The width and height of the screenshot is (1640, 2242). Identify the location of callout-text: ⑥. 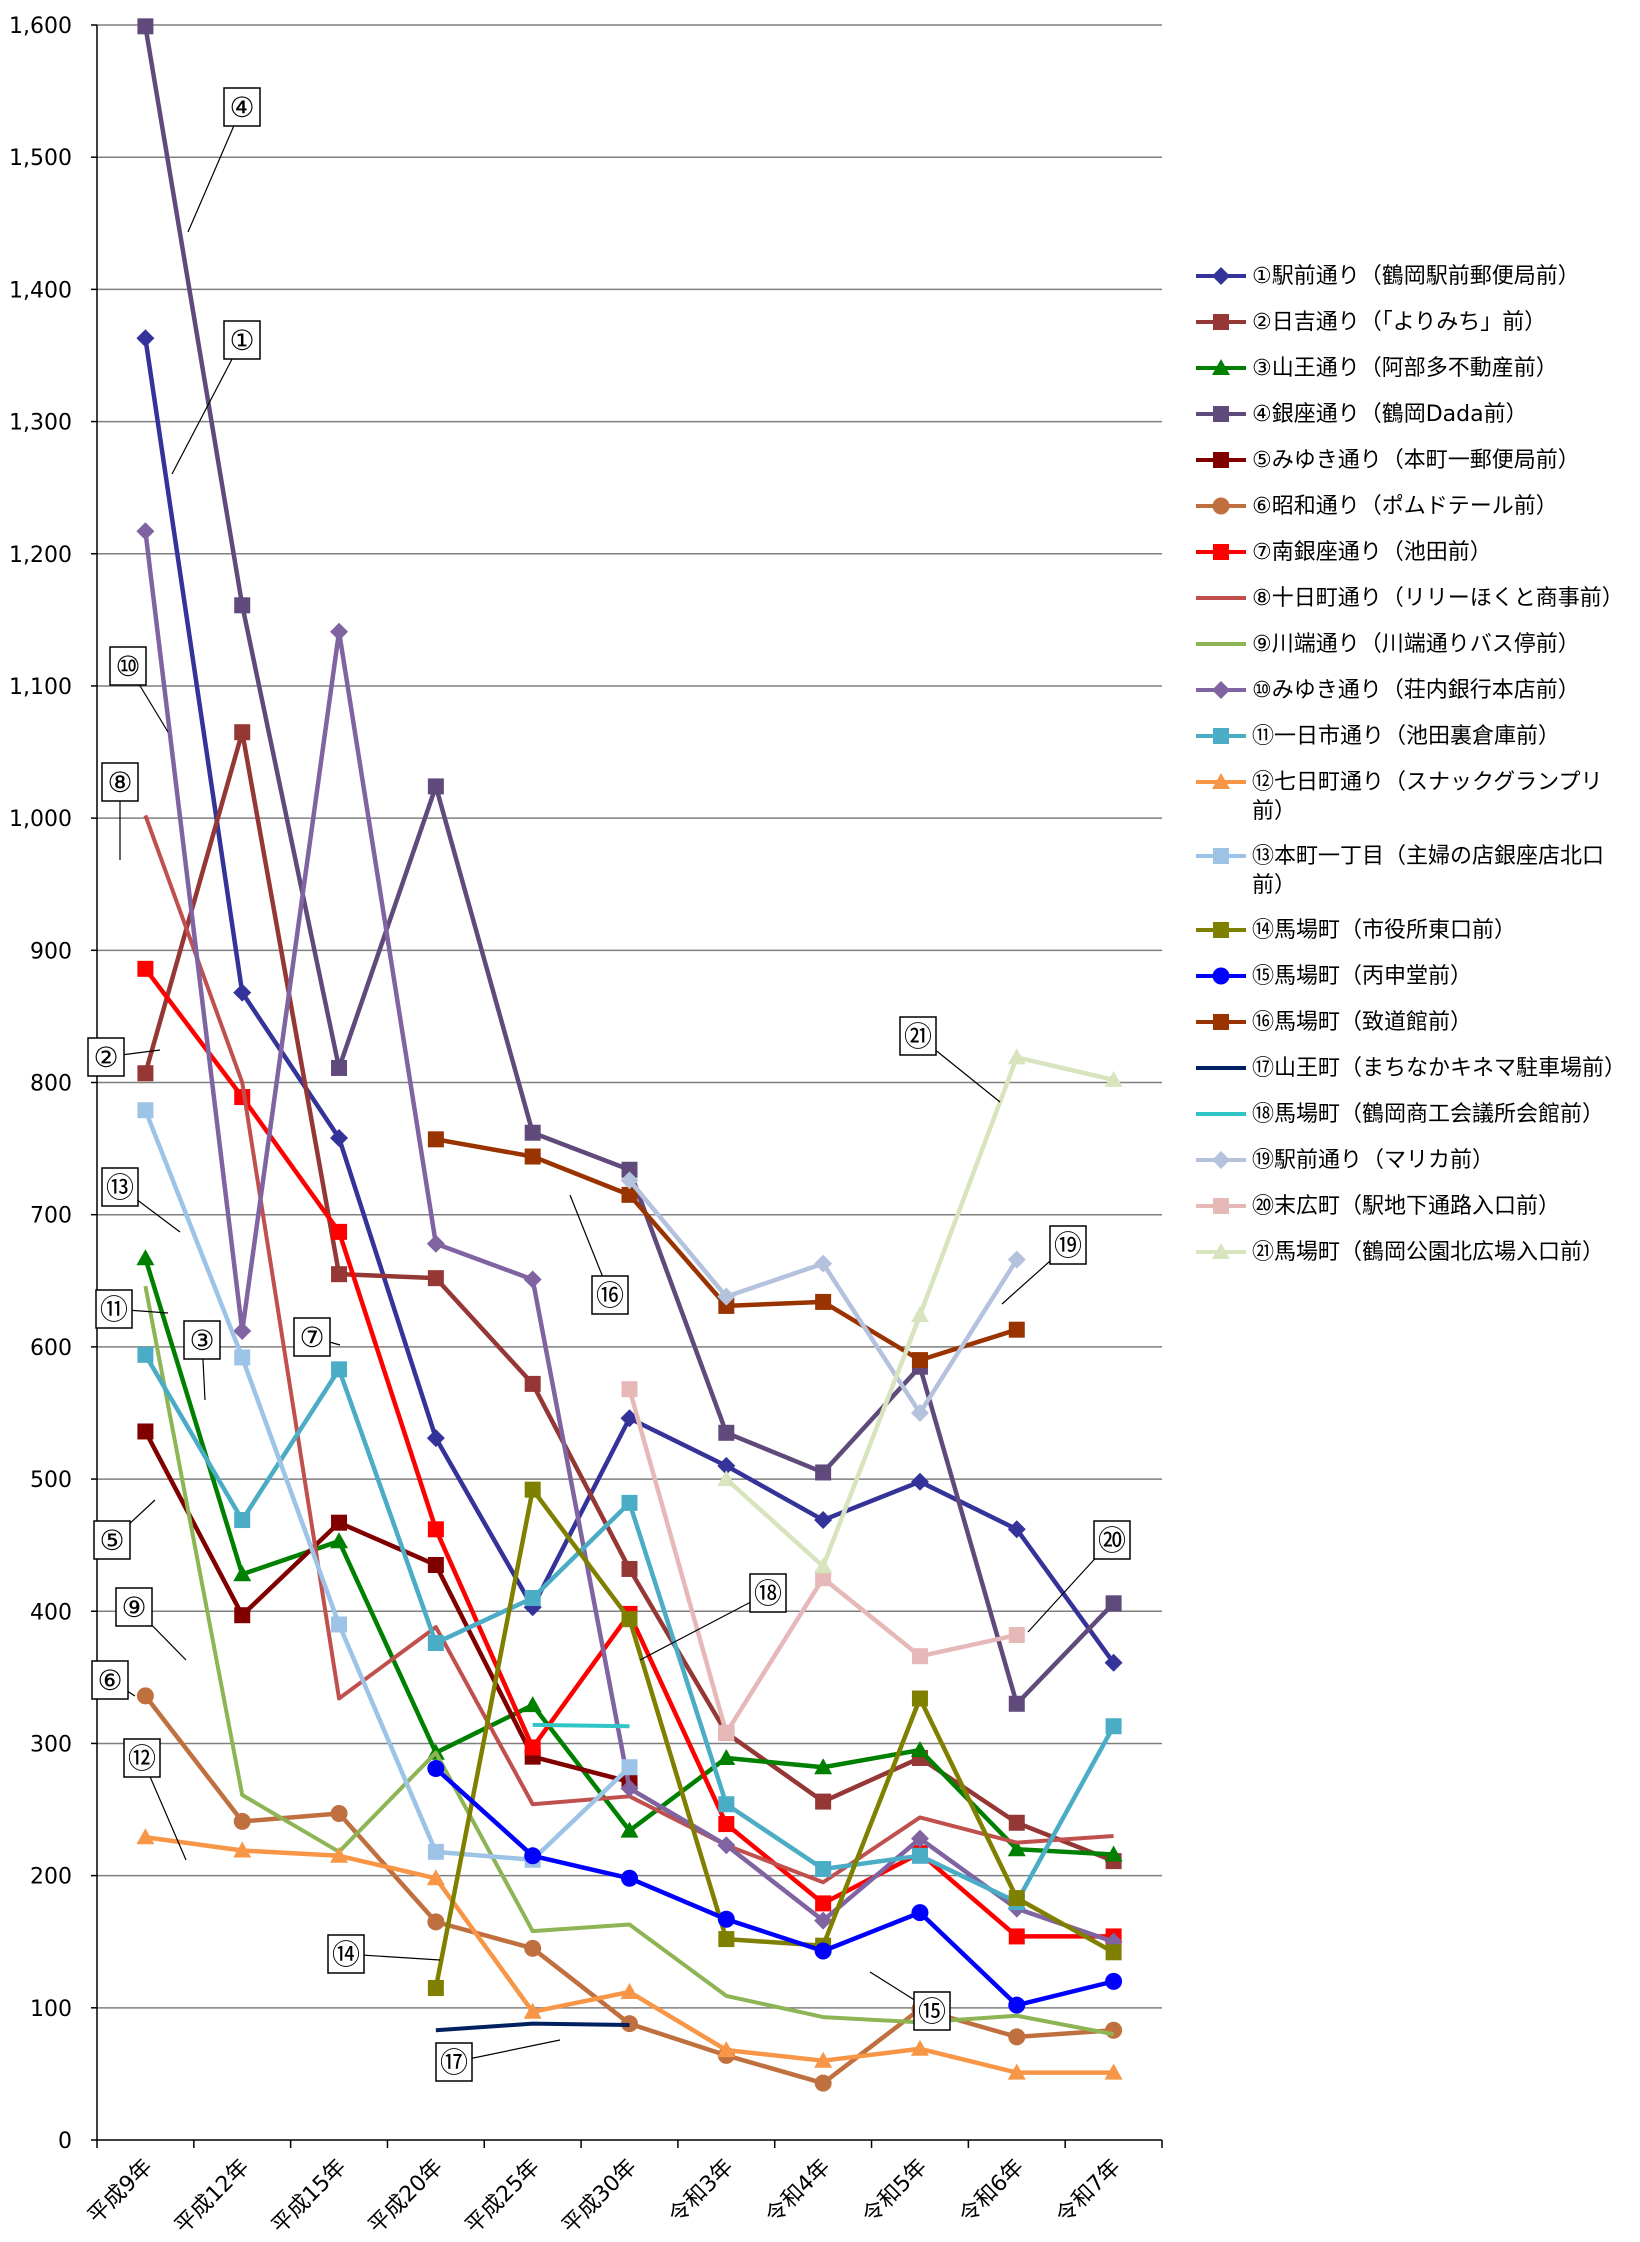
(109, 1680).